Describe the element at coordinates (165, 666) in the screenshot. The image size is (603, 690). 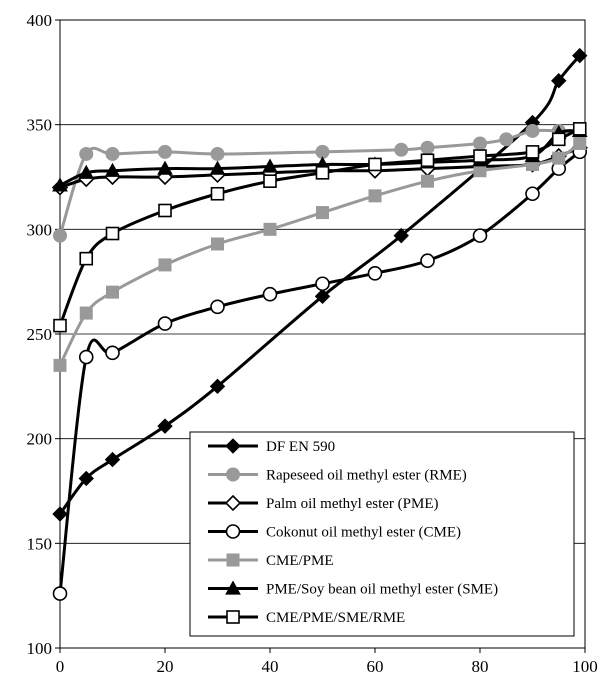
I see `x-tick-label: 20` at that location.